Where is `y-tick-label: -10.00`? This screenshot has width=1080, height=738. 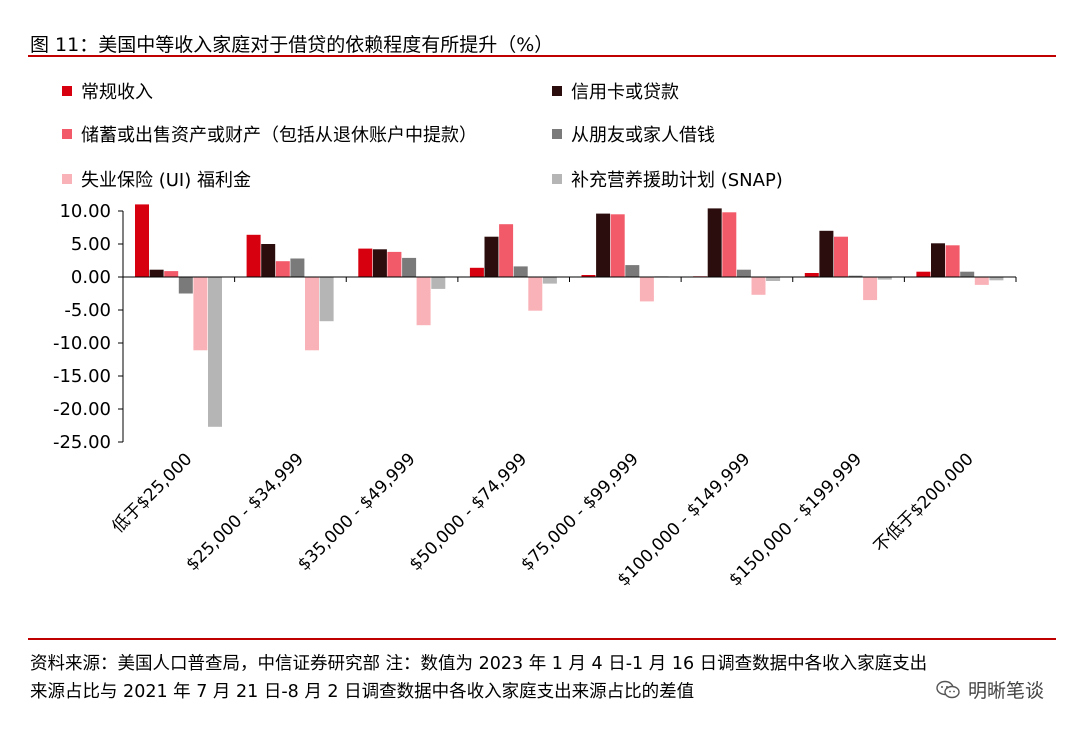 y-tick-label: -10.00 is located at coordinates (82, 343).